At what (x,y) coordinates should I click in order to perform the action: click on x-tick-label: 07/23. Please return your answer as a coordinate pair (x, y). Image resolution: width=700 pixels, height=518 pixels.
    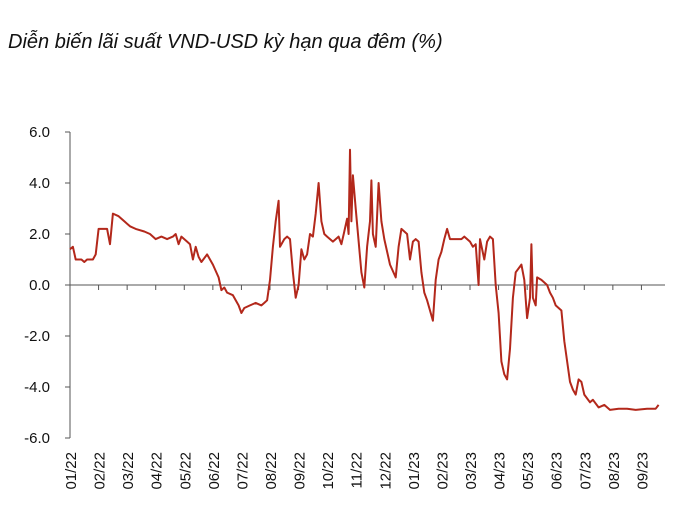
    Looking at the image, I should click on (585, 471).